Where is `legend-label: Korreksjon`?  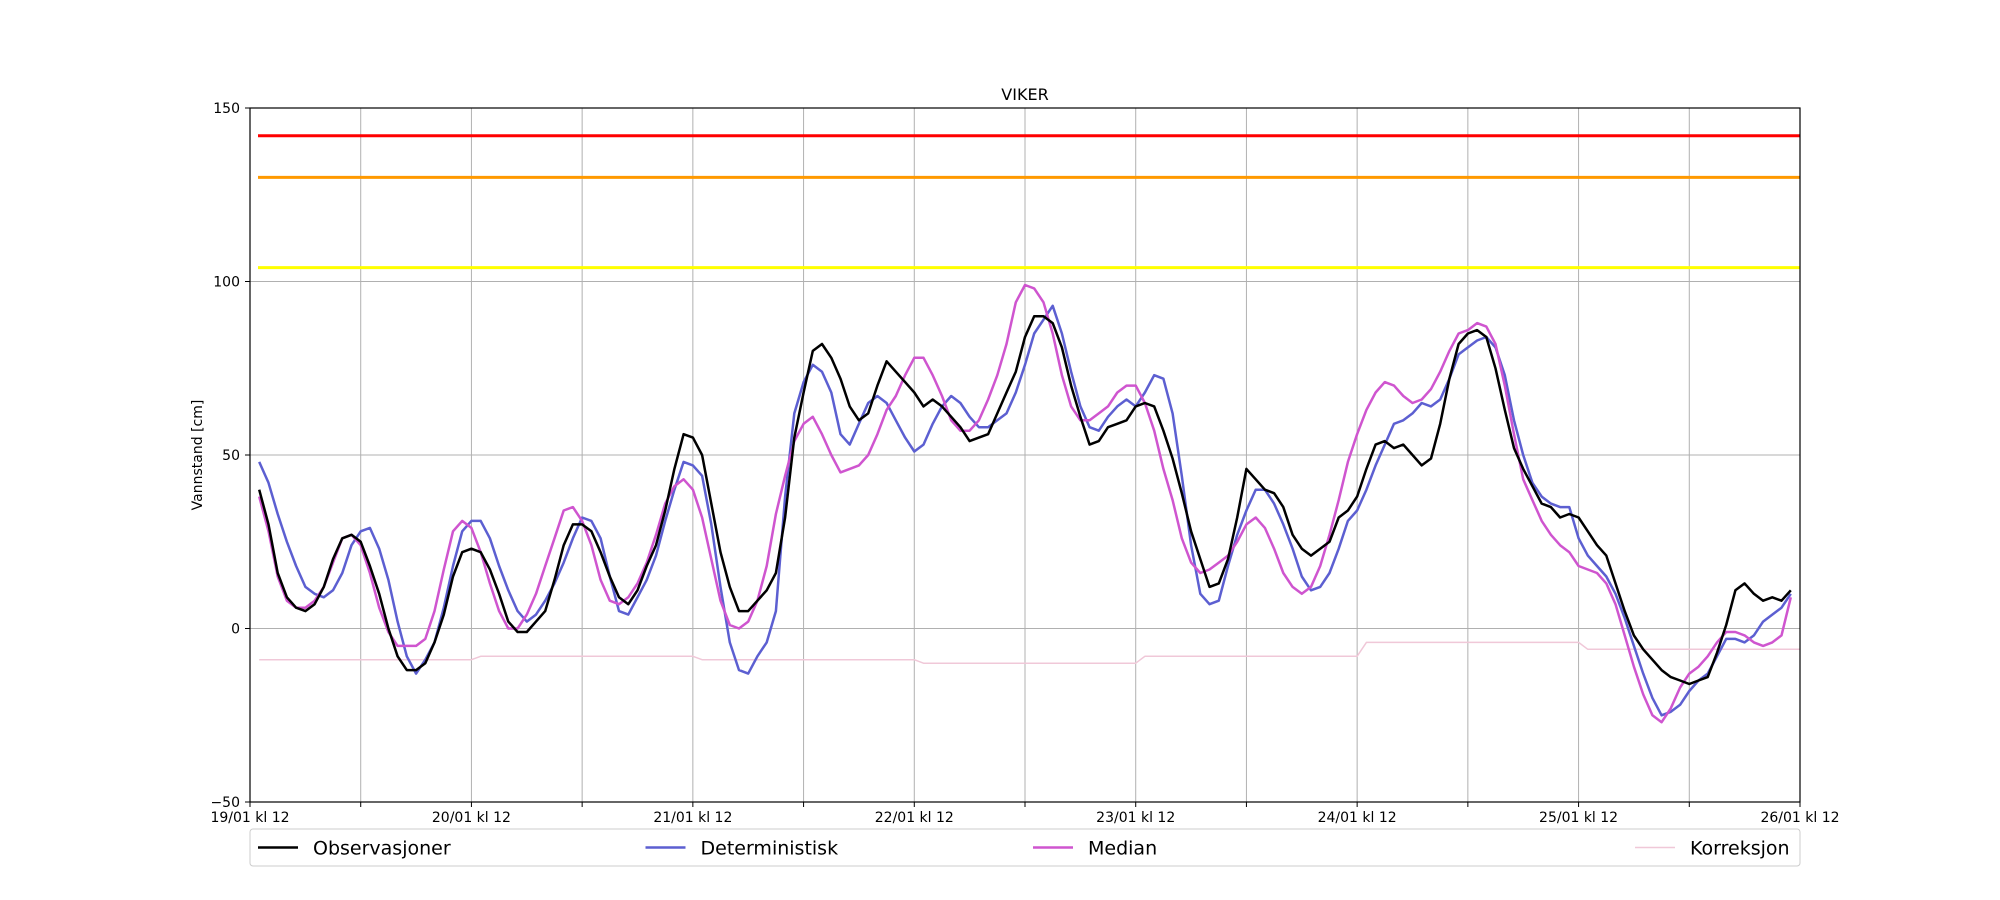 legend-label: Korreksjon is located at coordinates (1740, 849).